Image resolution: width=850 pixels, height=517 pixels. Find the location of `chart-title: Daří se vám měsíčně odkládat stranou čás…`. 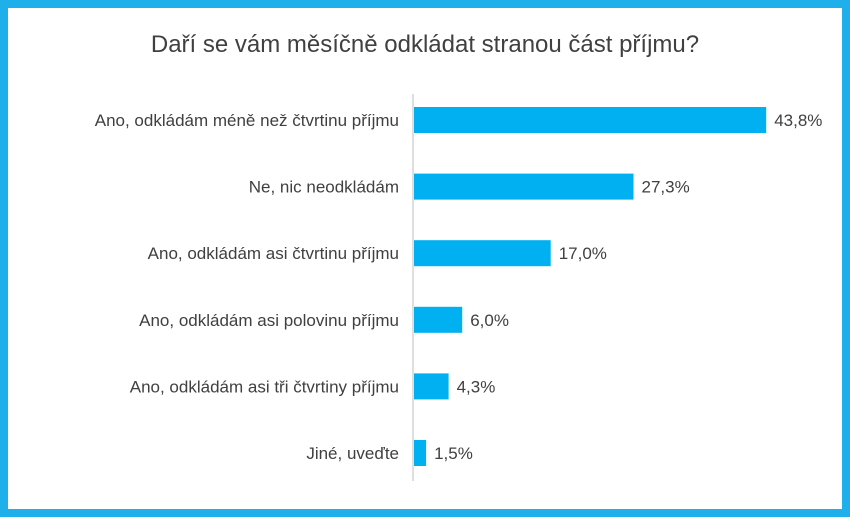

chart-title: Daří se vám měsíčně odkládat stranou čás… is located at coordinates (425, 44).